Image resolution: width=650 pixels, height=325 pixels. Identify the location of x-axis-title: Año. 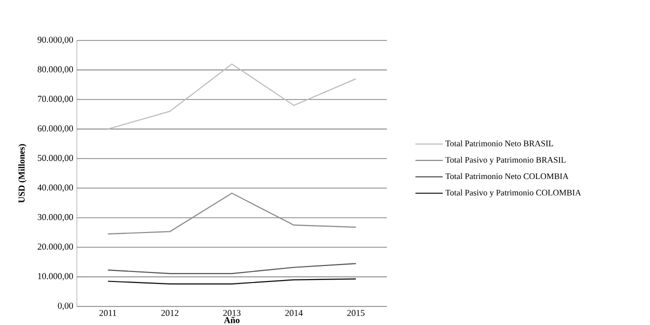
(232, 320).